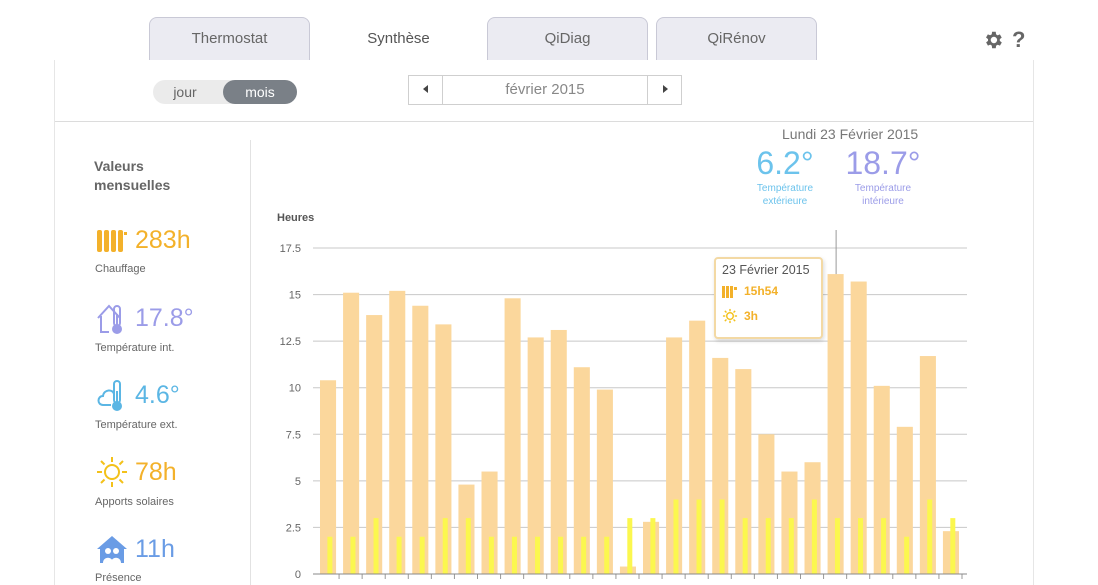 Image resolution: width=1098 pixels, height=585 pixels. I want to click on toolbar: jour mois février 2015, so click(544, 91).